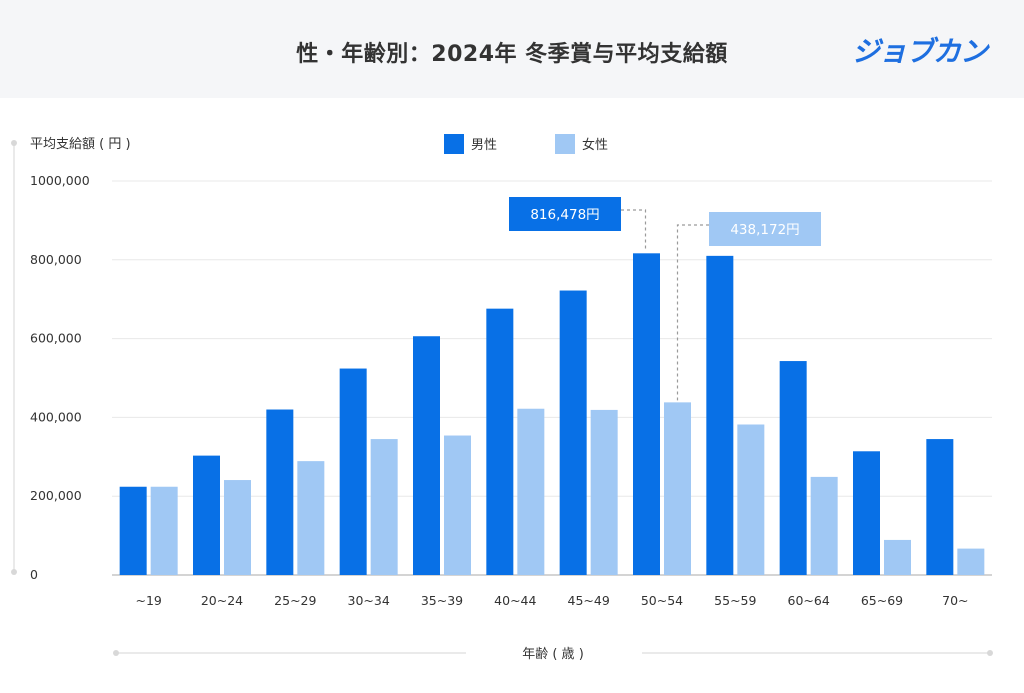 The image size is (1024, 693). What do you see at coordinates (595, 145) in the screenshot?
I see `legend-label: 女性` at bounding box center [595, 145].